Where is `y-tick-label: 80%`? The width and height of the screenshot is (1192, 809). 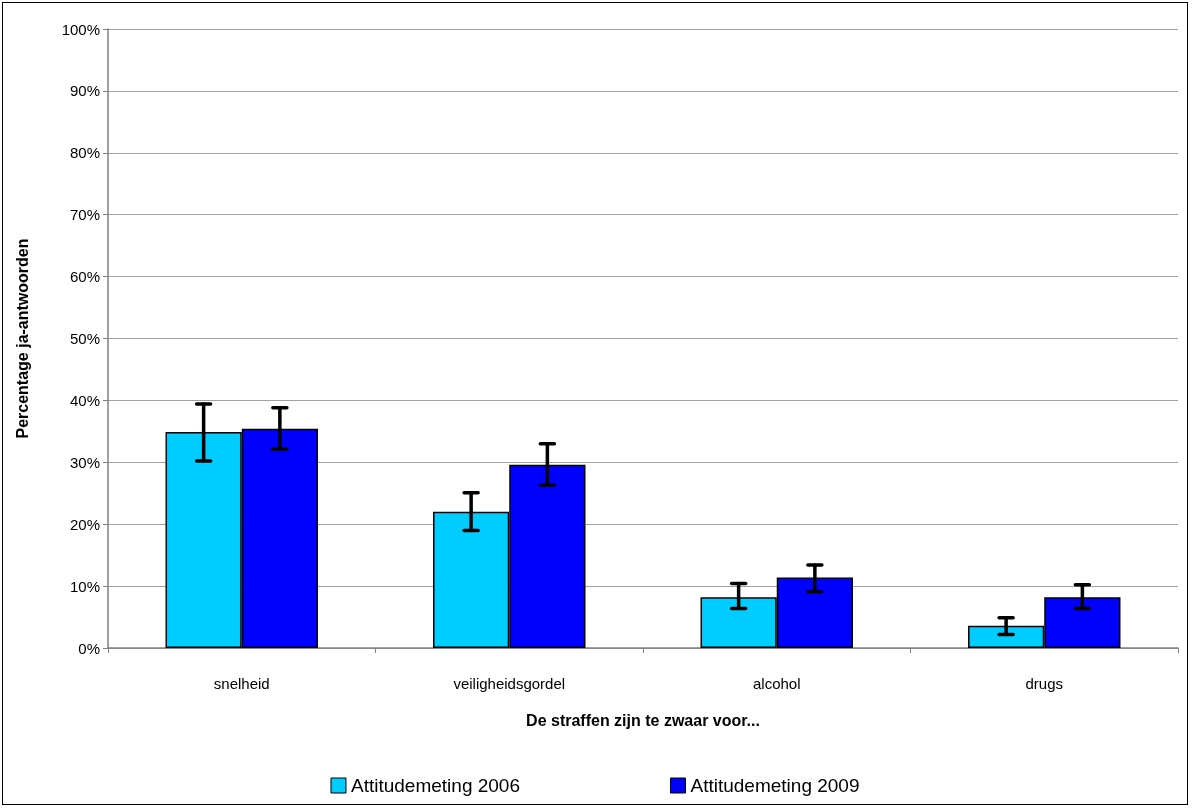
y-tick-label: 80% is located at coordinates (84, 153).